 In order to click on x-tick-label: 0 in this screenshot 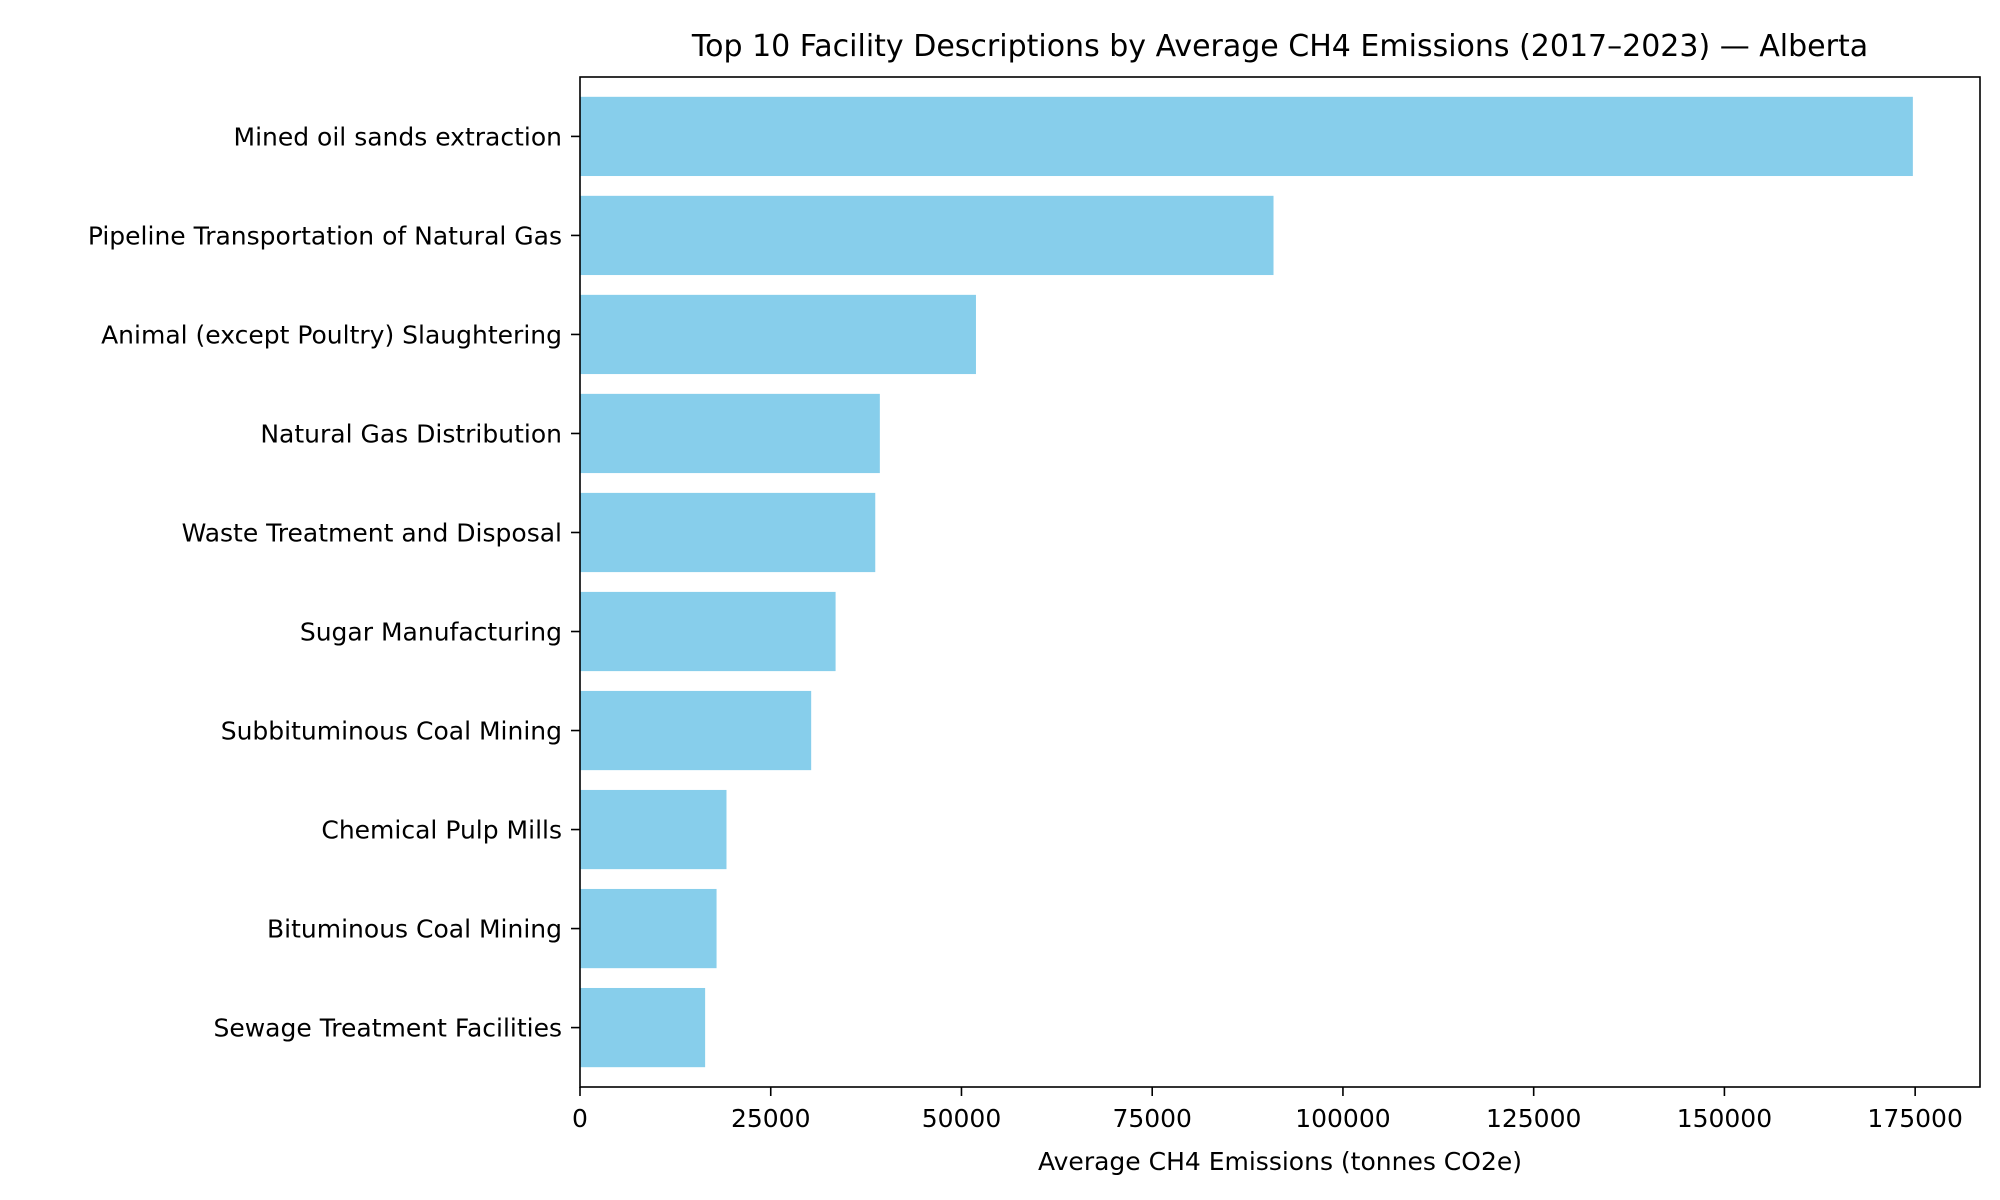, I will do `click(580, 1118)`.